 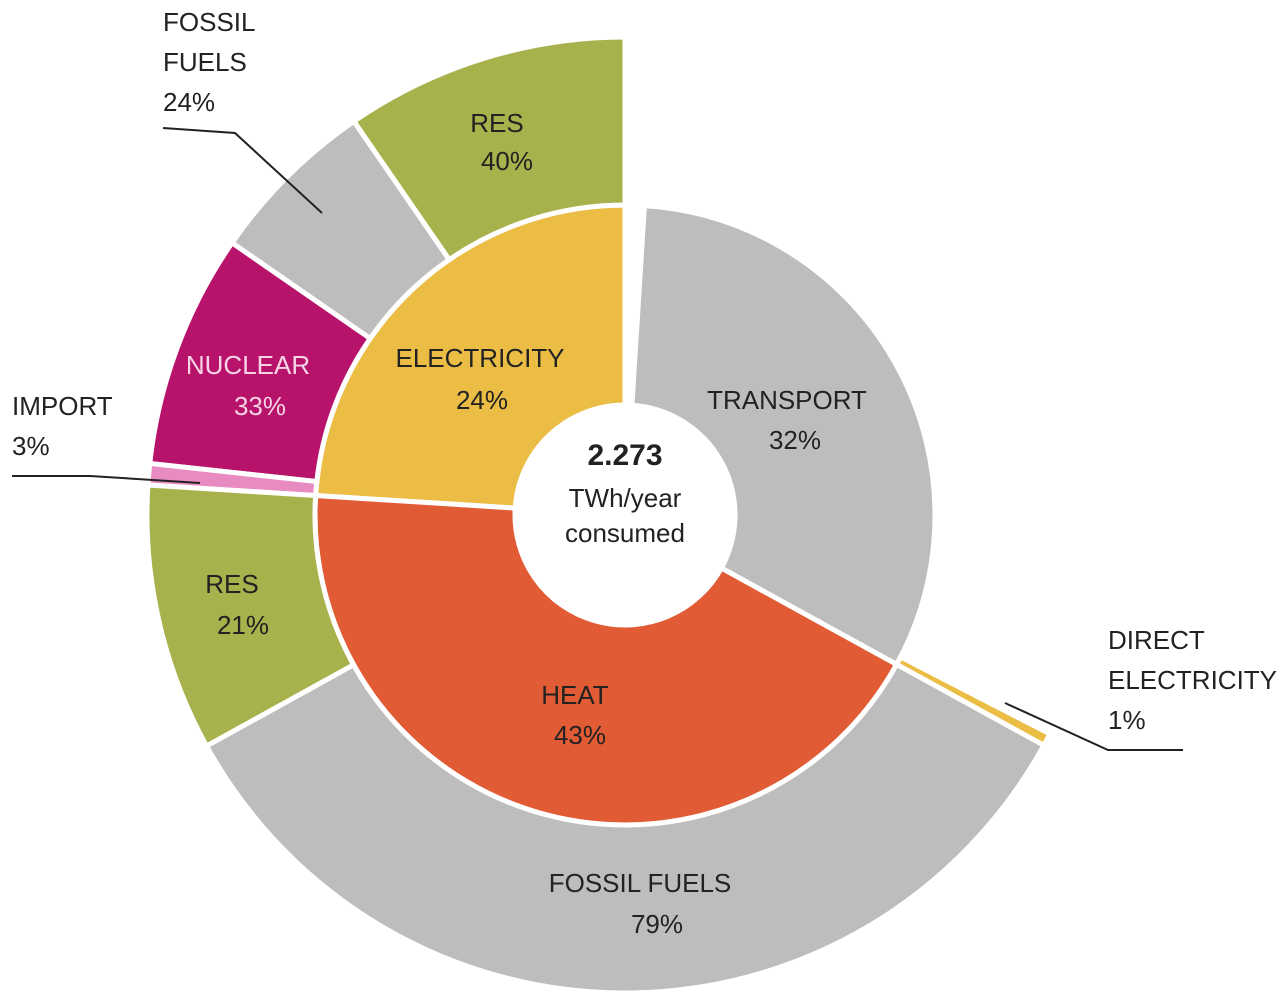 I want to click on external-label: DIRECT ELECTRICITY 1%, so click(x=1193, y=680).